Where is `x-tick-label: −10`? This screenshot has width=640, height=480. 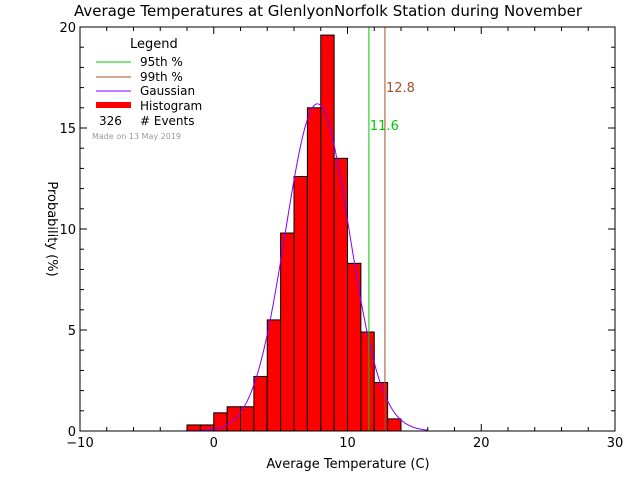 x-tick-label: −10 is located at coordinates (79, 443).